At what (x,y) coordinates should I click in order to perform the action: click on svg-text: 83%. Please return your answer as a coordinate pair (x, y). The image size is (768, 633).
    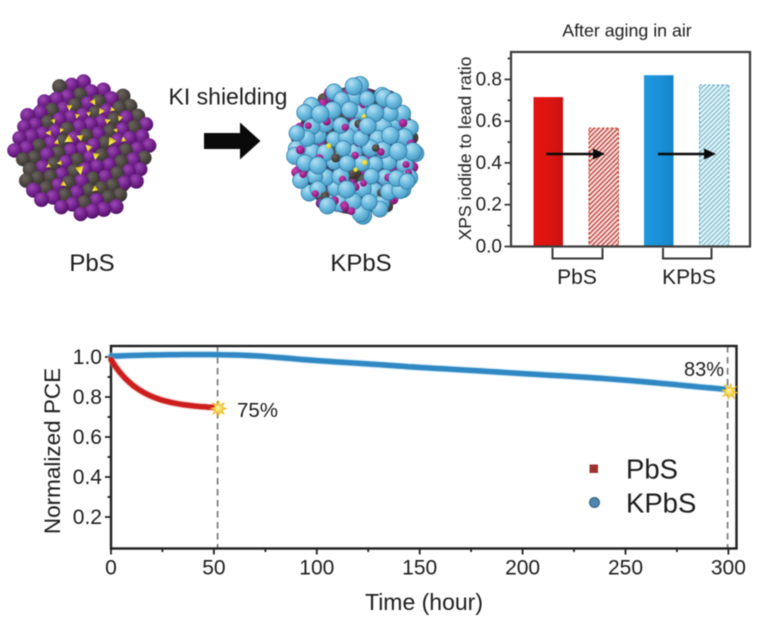
    Looking at the image, I should click on (704, 370).